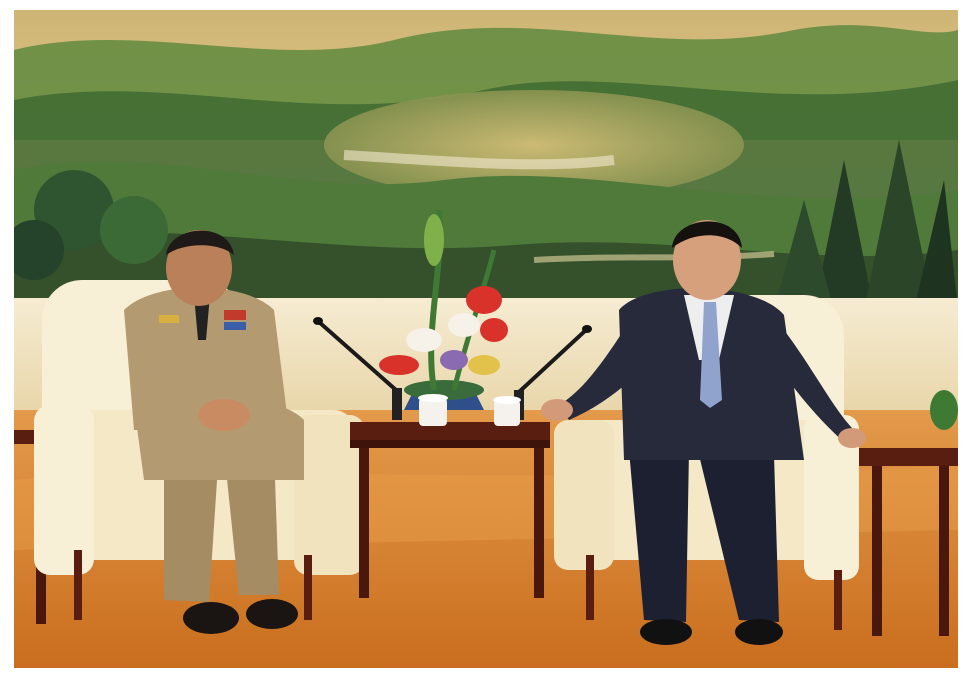 This screenshot has width=972, height=678. I want to click on person-left-uniform, so click(214, 432).